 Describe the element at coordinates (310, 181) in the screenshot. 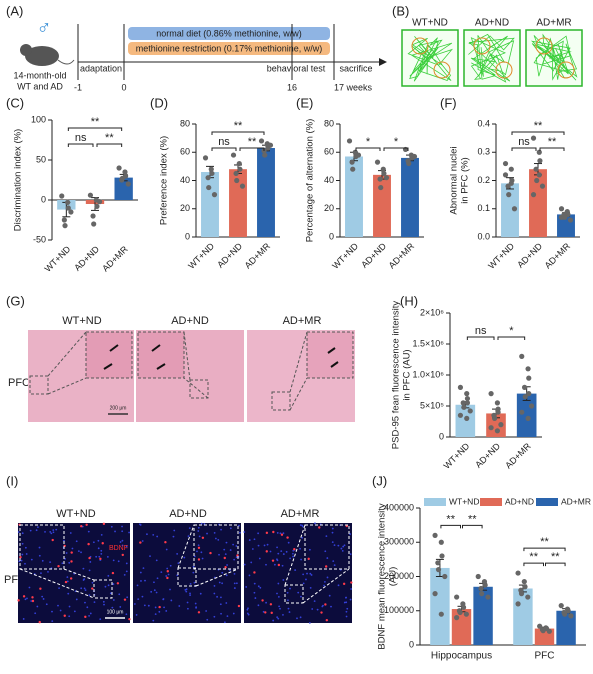

I see `y-axis-label: Percentage of alternation (%)` at that location.